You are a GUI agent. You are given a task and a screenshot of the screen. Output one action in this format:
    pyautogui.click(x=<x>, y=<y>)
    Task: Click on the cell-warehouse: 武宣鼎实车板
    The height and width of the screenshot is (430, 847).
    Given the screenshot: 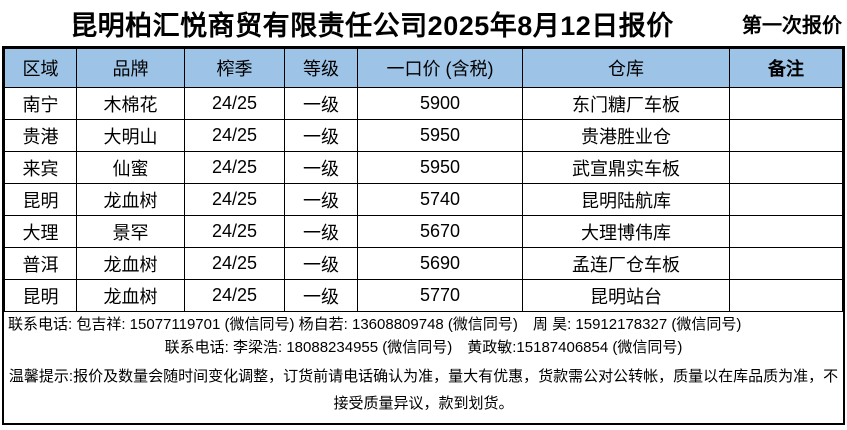 What is the action you would take?
    pyautogui.click(x=626, y=167)
    